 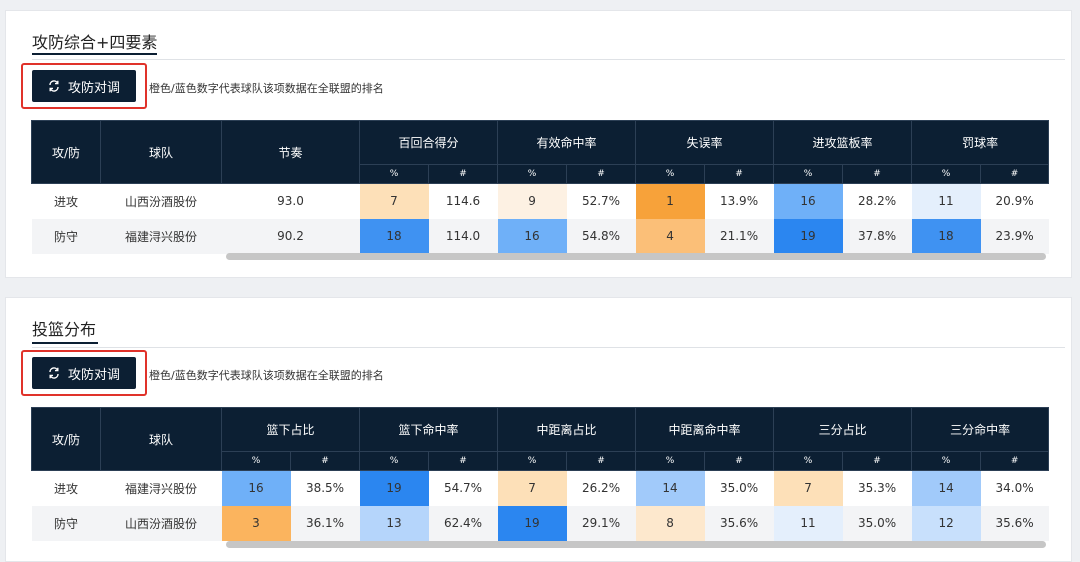 What do you see at coordinates (428, 142) in the screenshot?
I see `col-header-group: 百回合得分` at bounding box center [428, 142].